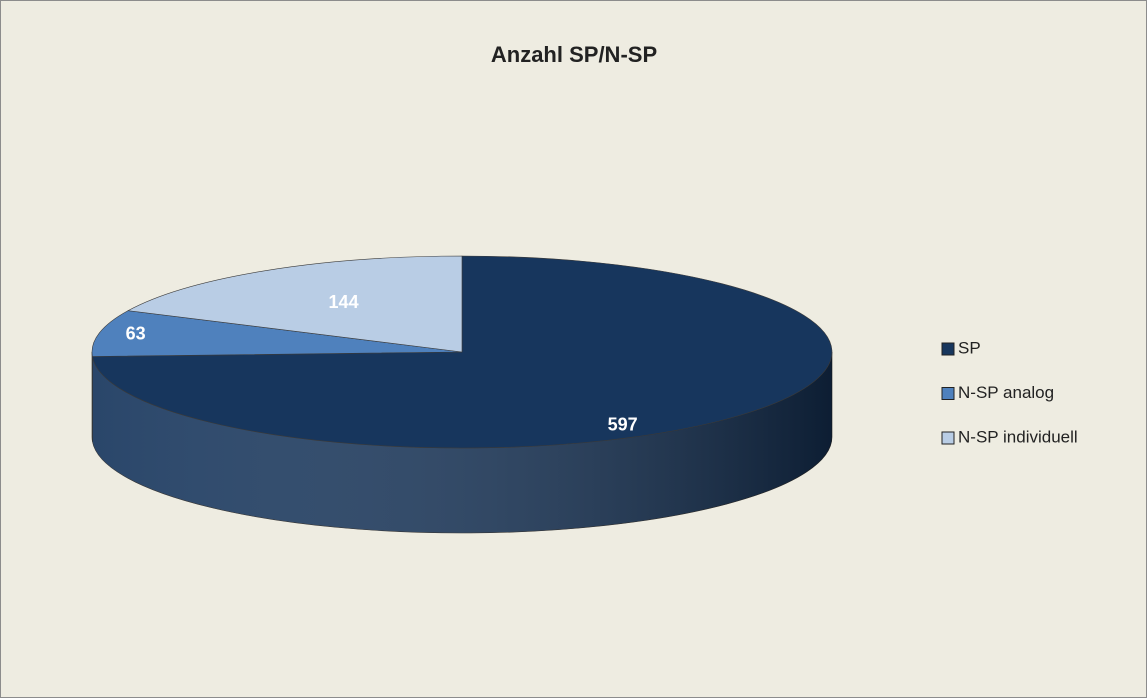 The image size is (1147, 698). I want to click on legend-label: SP, so click(969, 347).